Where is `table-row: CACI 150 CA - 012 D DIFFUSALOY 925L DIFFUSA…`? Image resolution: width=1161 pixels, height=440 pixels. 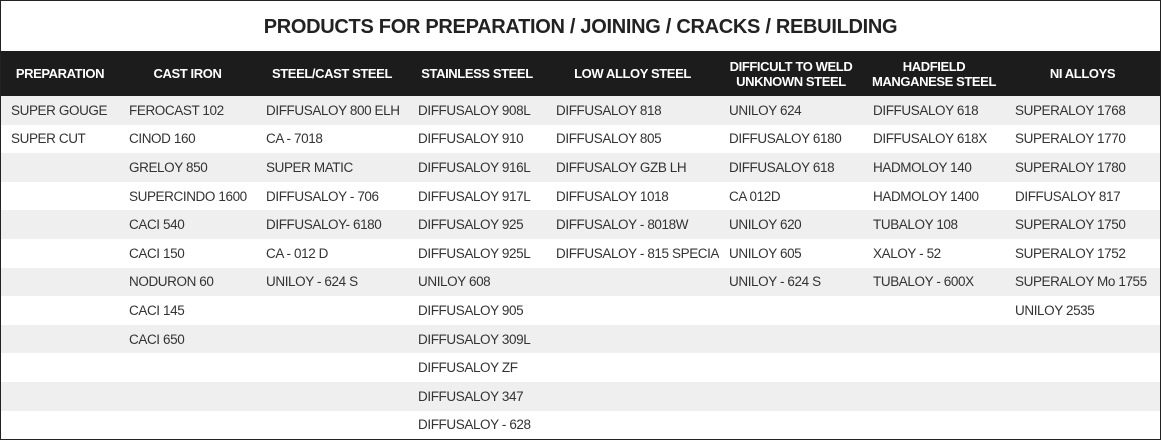
table-row: CACI 150 CA - 012 D DIFFUSALOY 925L DIFFUSA… is located at coordinates (580, 253).